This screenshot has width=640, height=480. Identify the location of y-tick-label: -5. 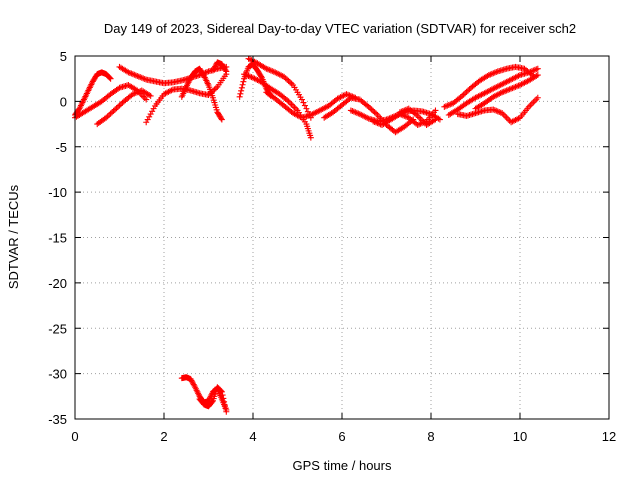
(61, 147).